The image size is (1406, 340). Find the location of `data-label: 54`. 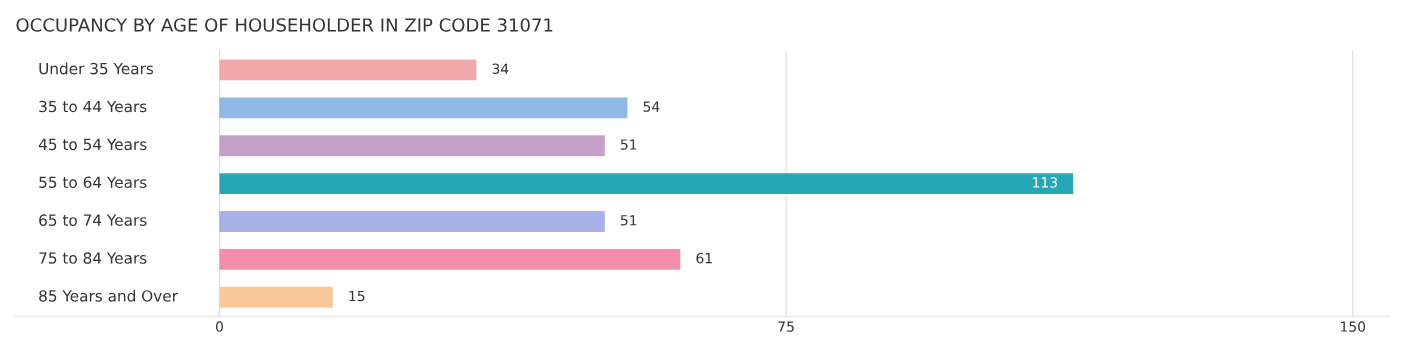

data-label: 54 is located at coordinates (651, 106).